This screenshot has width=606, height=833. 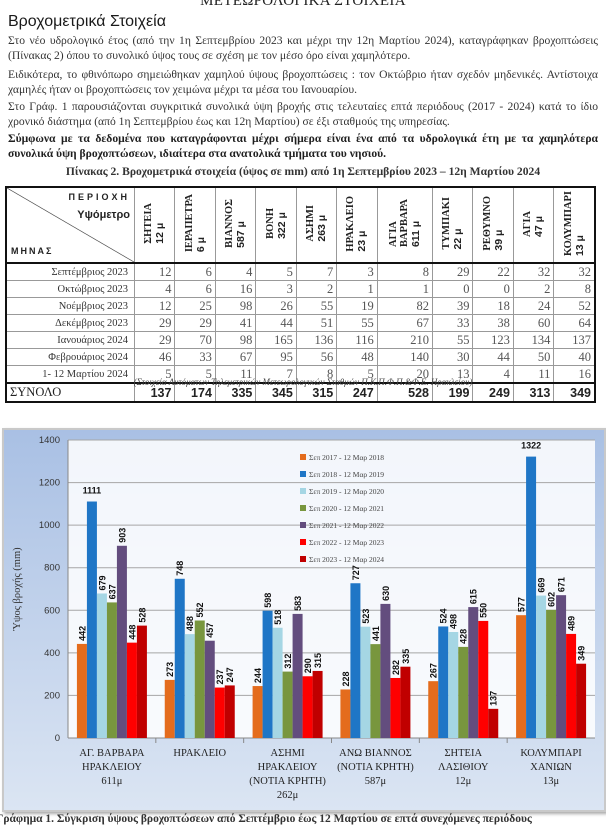 I want to click on category-label: ΑΝΩ ΒΙΑΝΝΟΣ, so click(x=375, y=753).